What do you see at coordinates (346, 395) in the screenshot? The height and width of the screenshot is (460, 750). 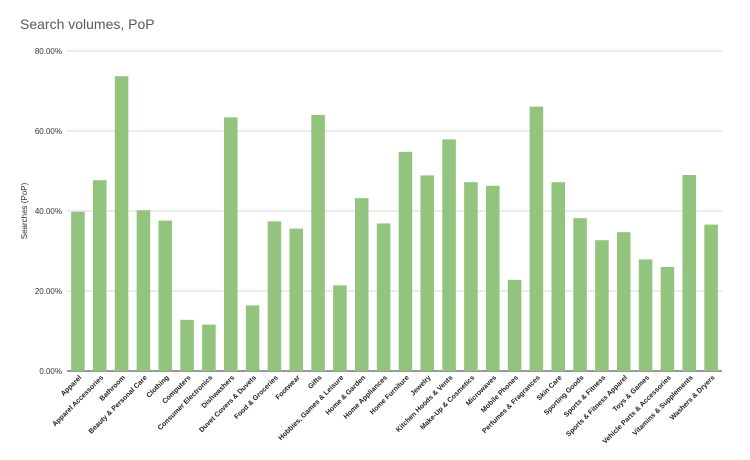 I see `x-tick-label: Home & Garden` at bounding box center [346, 395].